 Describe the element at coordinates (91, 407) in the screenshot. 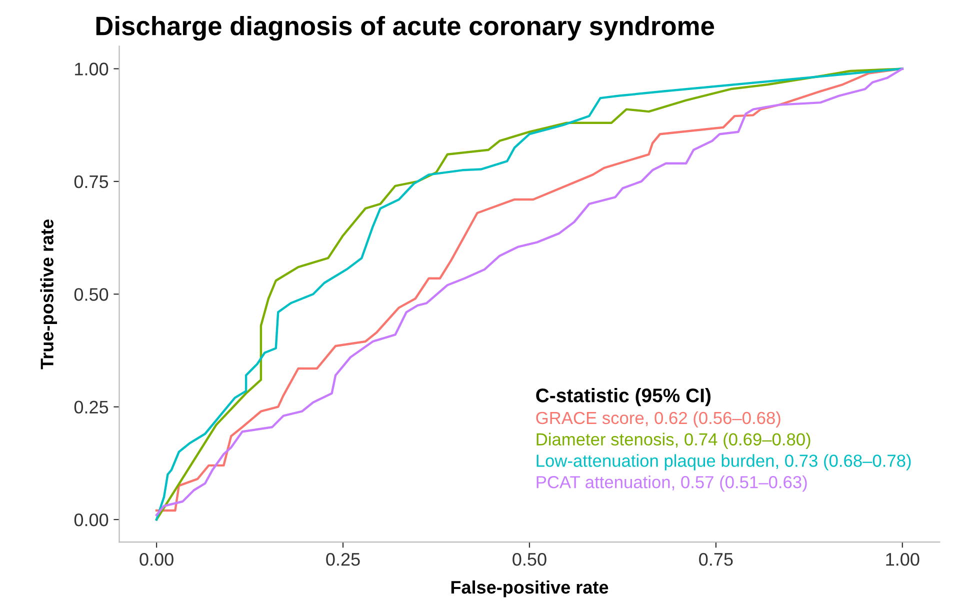

I see `y-tick-label: 0.25` at that location.